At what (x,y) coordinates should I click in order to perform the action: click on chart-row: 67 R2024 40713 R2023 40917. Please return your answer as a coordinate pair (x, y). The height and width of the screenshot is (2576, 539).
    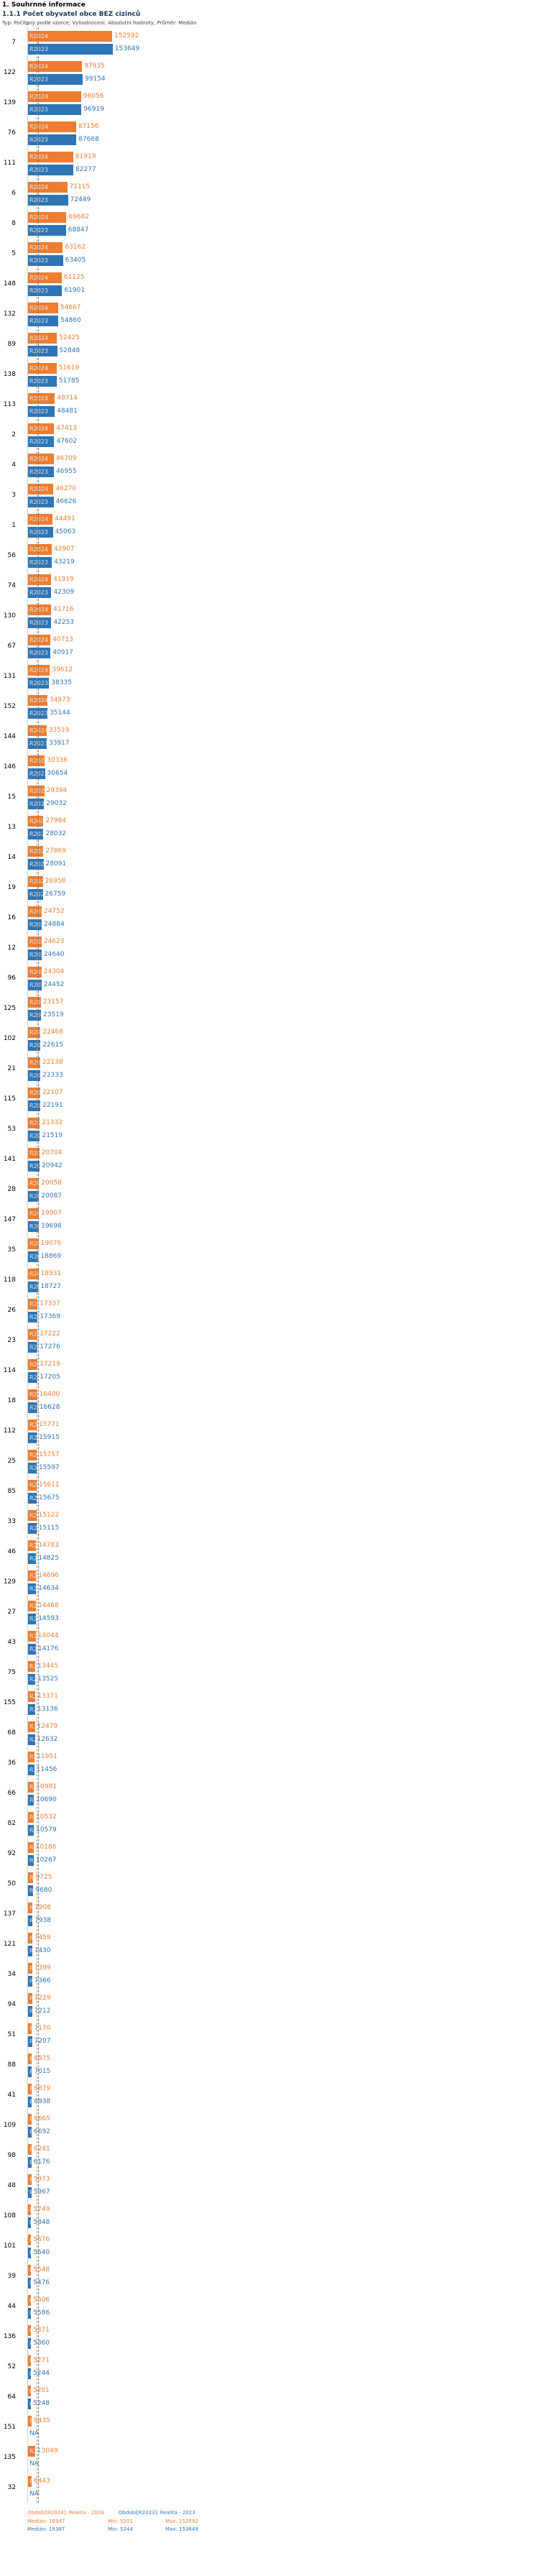
    Looking at the image, I should click on (269, 646).